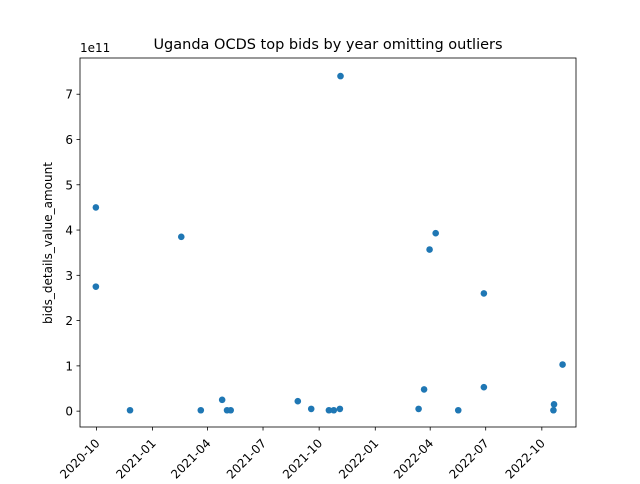 The height and width of the screenshot is (484, 640). What do you see at coordinates (48, 243) in the screenshot?
I see `y-axis-label: bids_details_value_amount` at bounding box center [48, 243].